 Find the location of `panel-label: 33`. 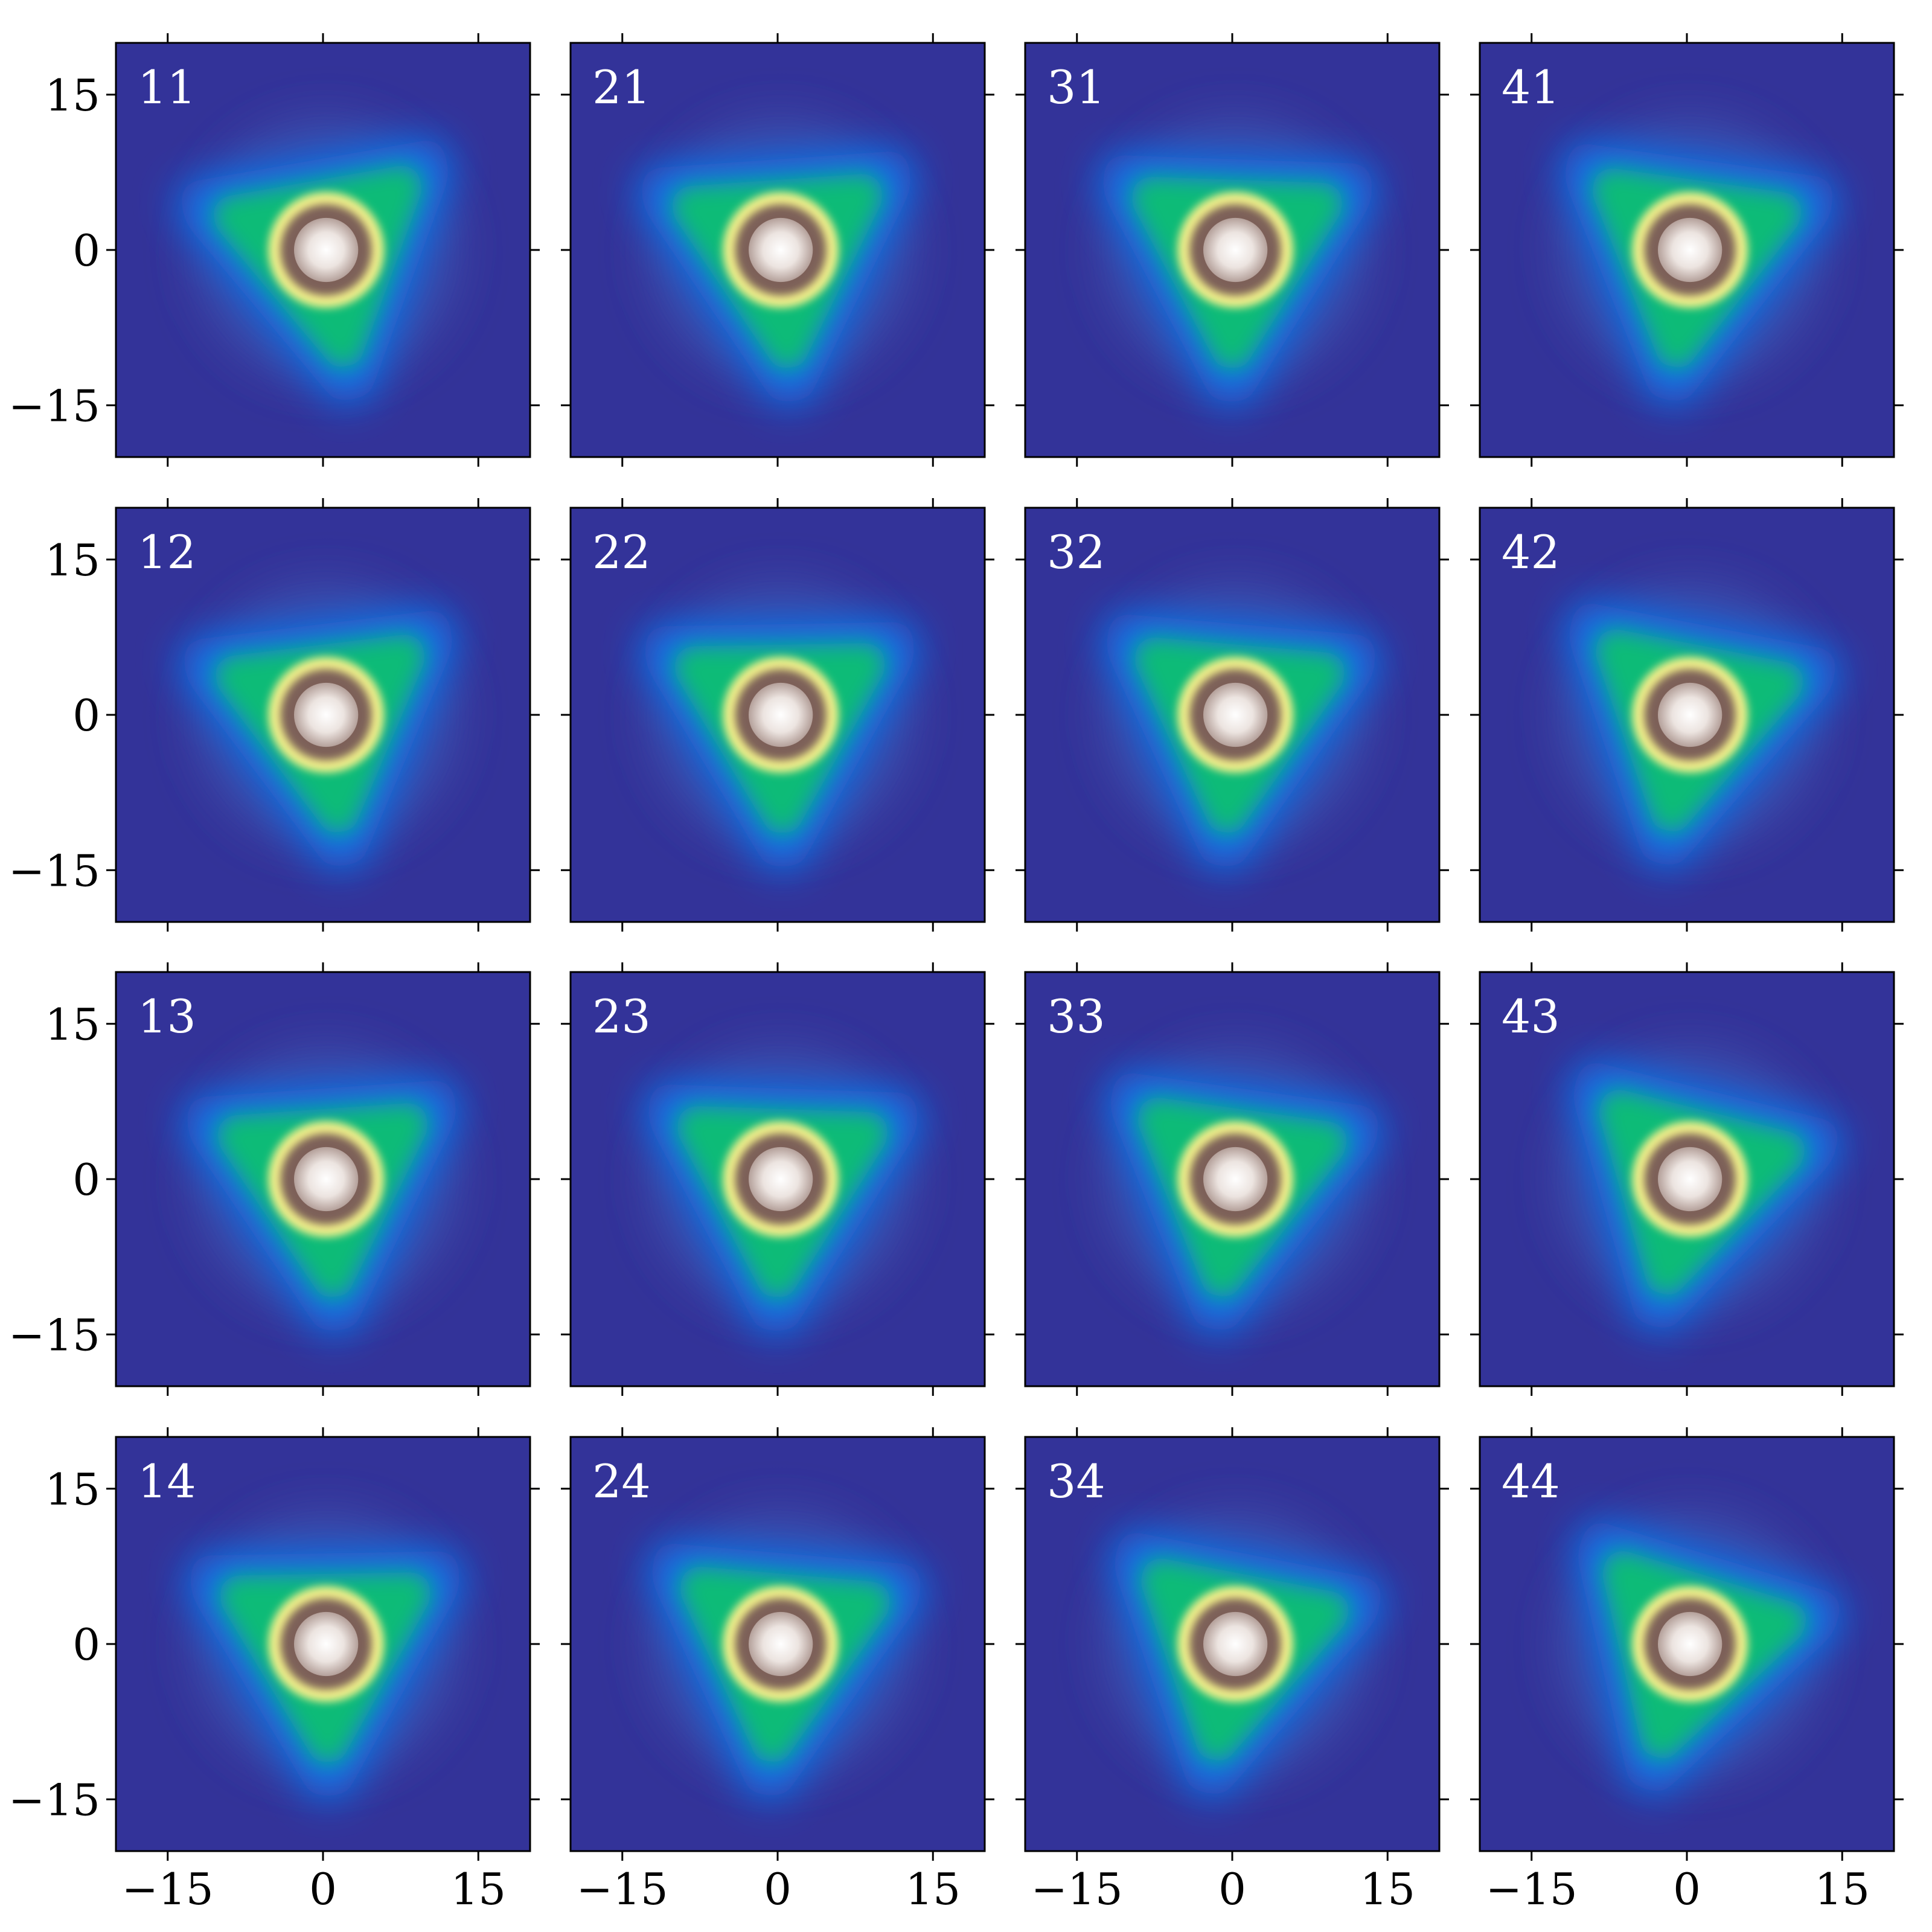

panel-label: 33 is located at coordinates (1076, 1017).